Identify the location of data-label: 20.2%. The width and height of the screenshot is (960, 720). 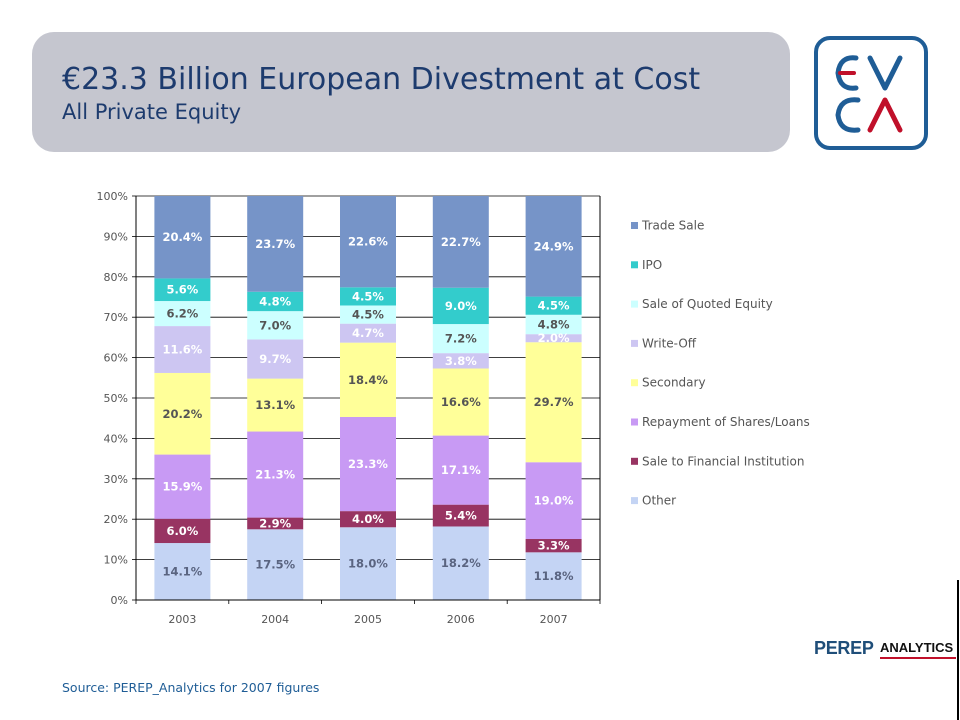
(182, 414).